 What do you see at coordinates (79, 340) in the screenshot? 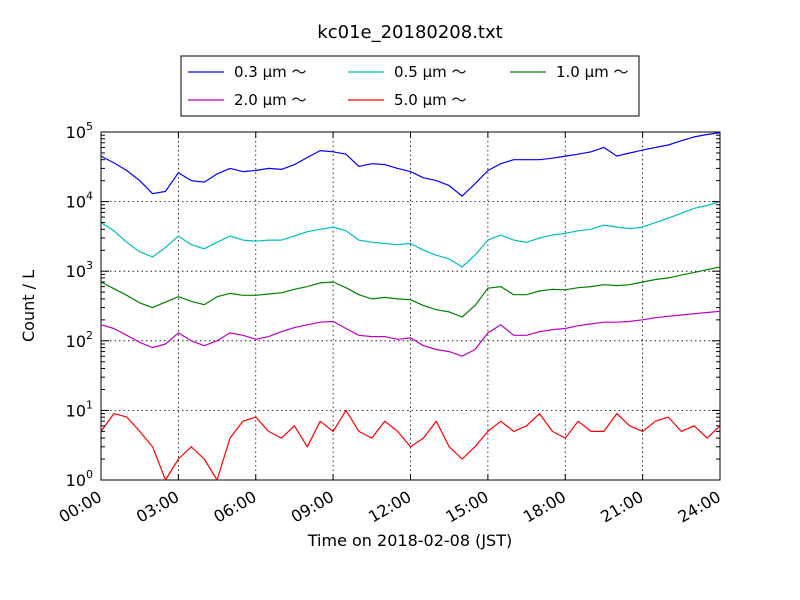
I see `y-tick-label: 10²` at bounding box center [79, 340].